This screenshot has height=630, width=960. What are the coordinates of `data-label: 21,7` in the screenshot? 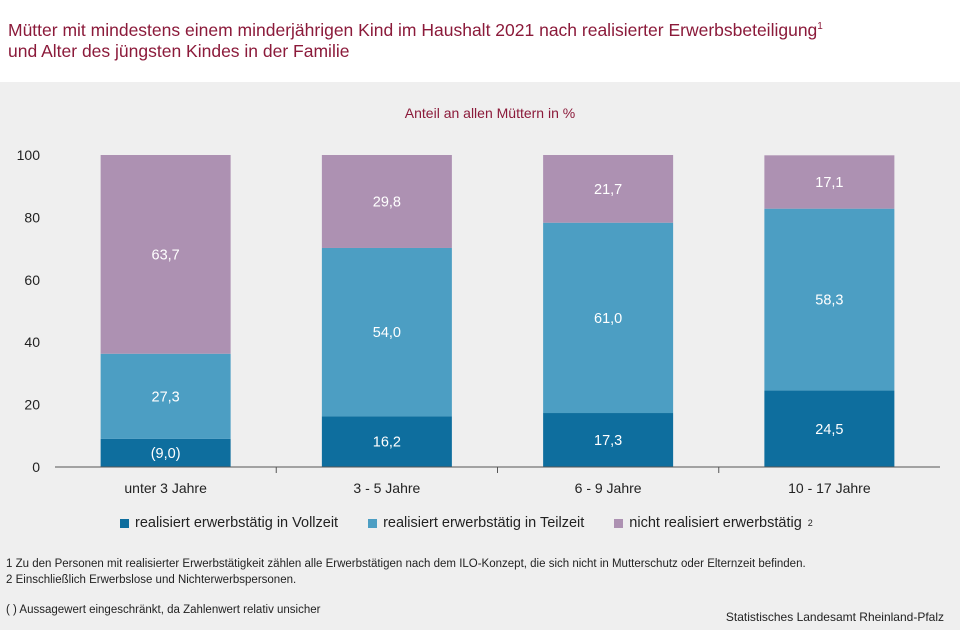 It's located at (608, 190).